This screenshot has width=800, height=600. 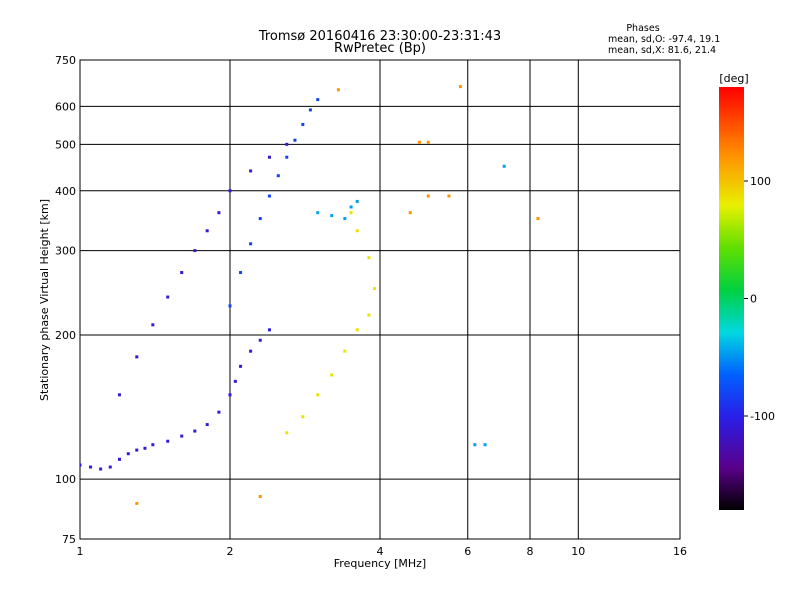 I want to click on chart-title: Tromsø 20160416 23:30:00-23:31:43, so click(x=379, y=36).